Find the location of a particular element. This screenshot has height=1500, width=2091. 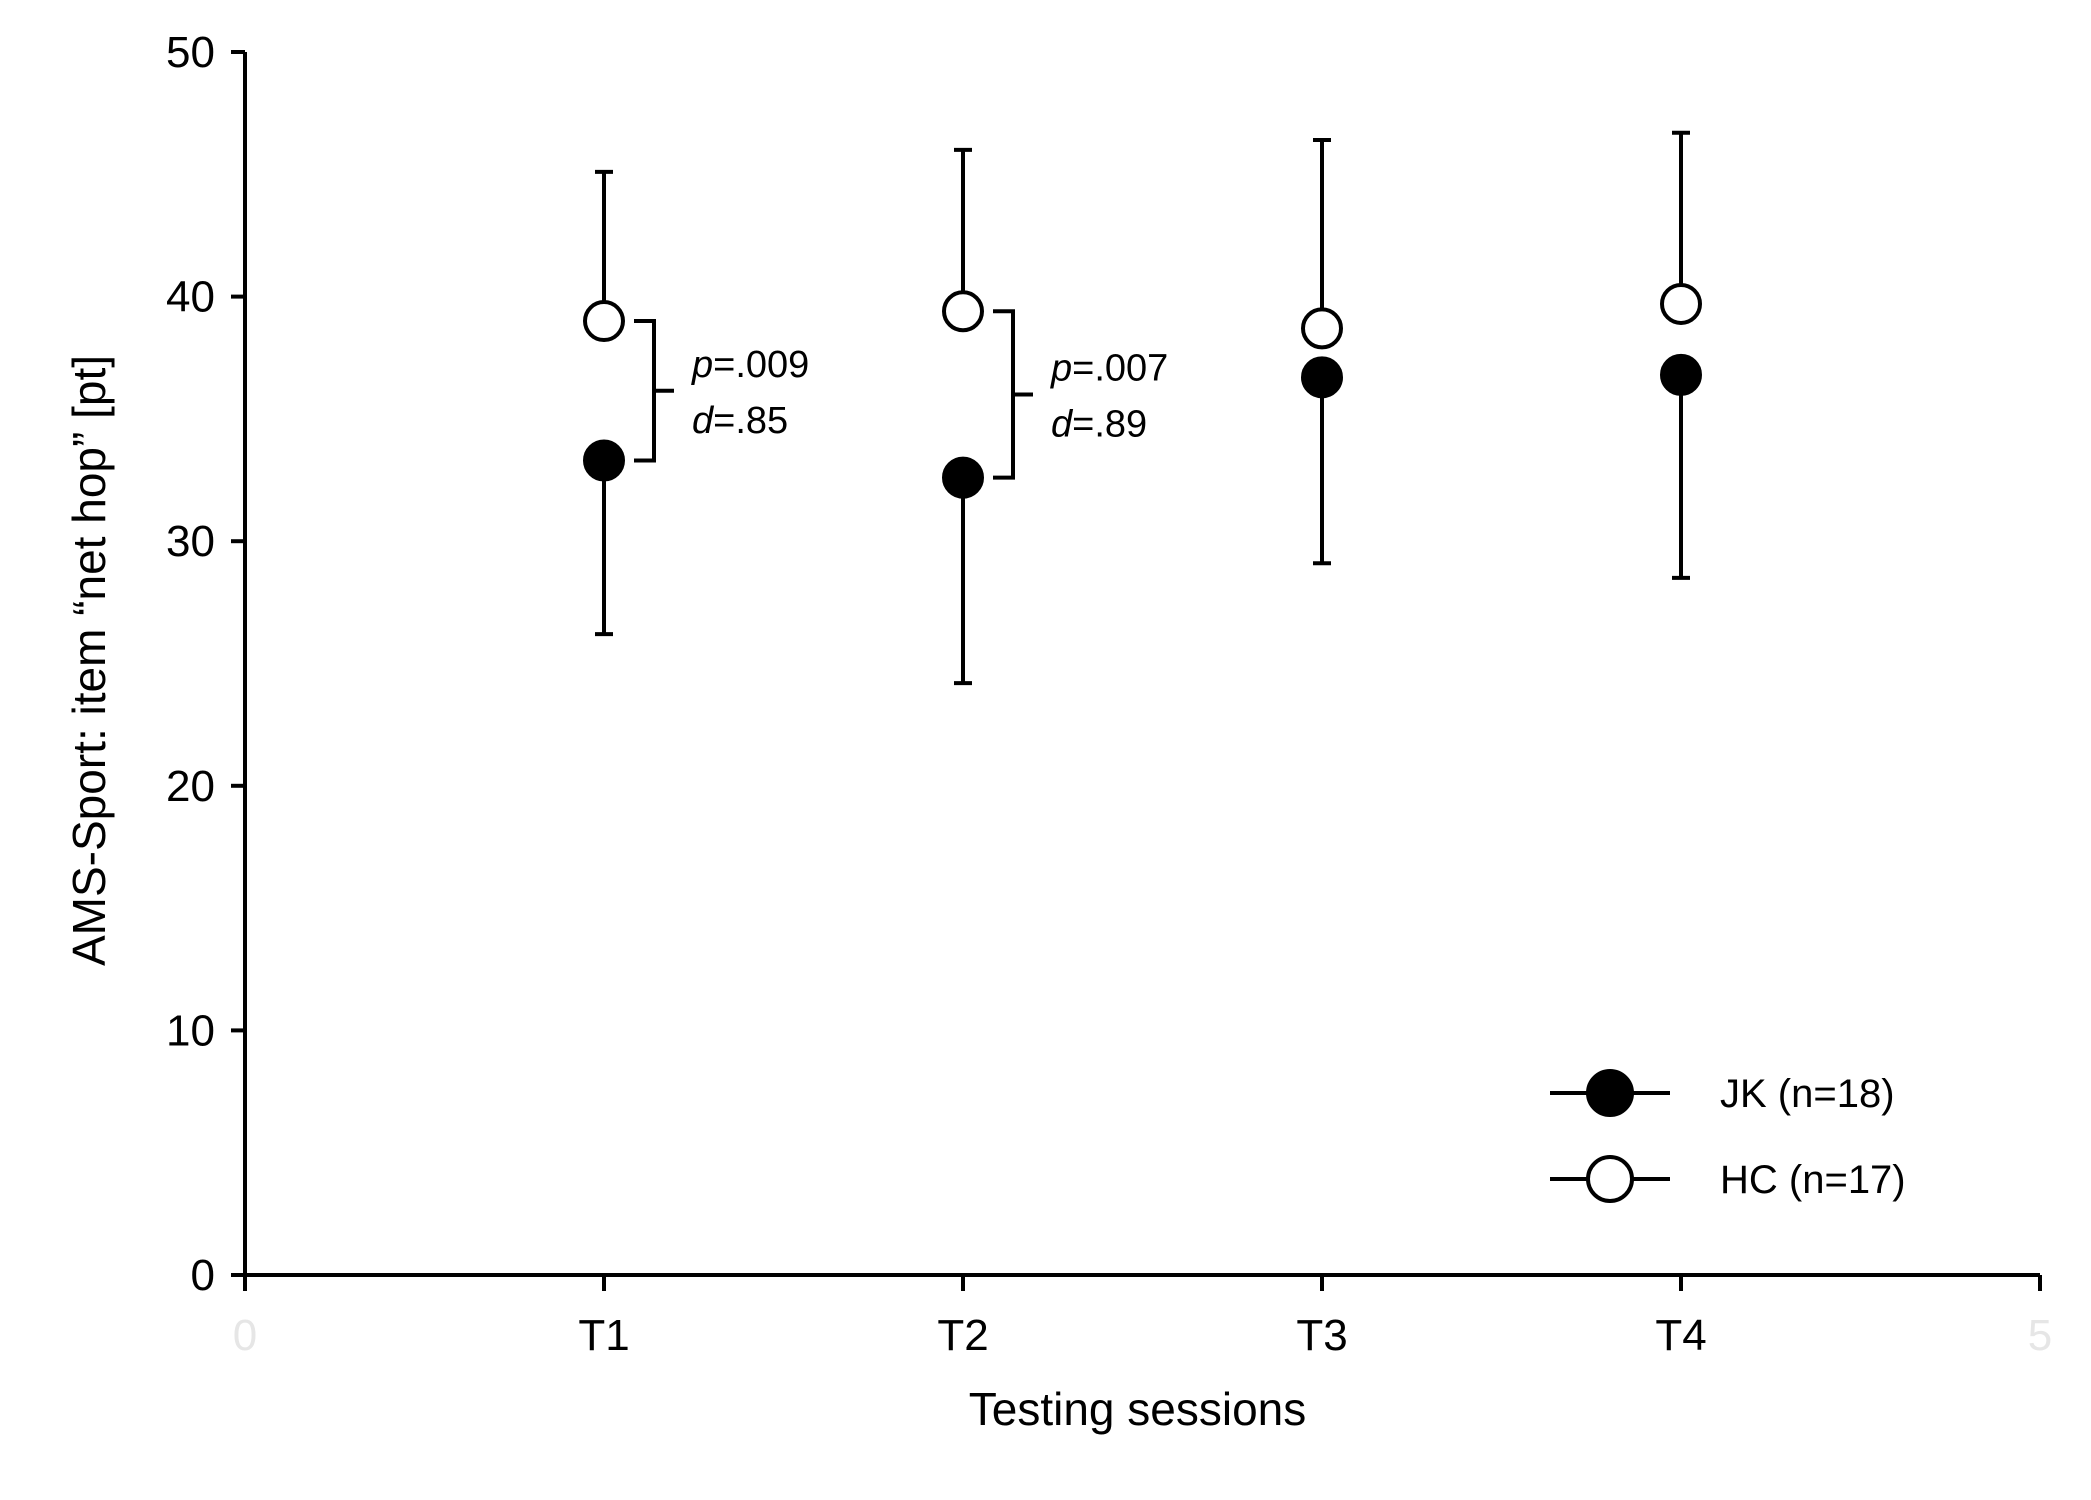

p-value-label: p=.007 is located at coordinates (1109, 368).